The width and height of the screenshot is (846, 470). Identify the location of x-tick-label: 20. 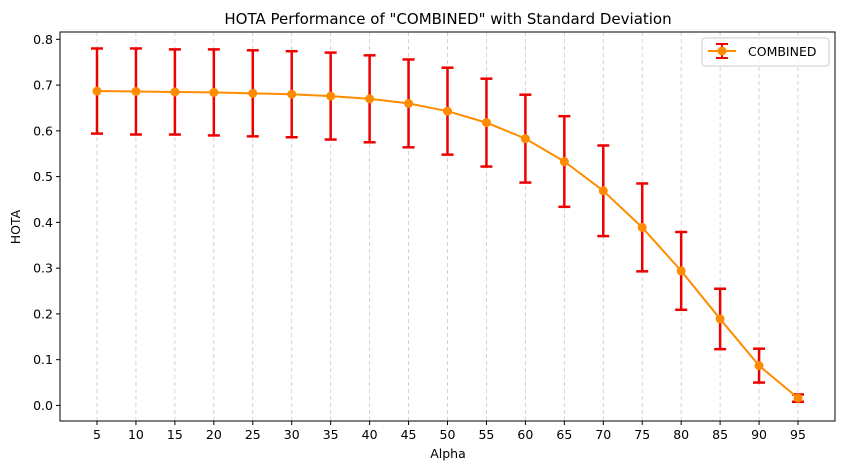
(214, 434).